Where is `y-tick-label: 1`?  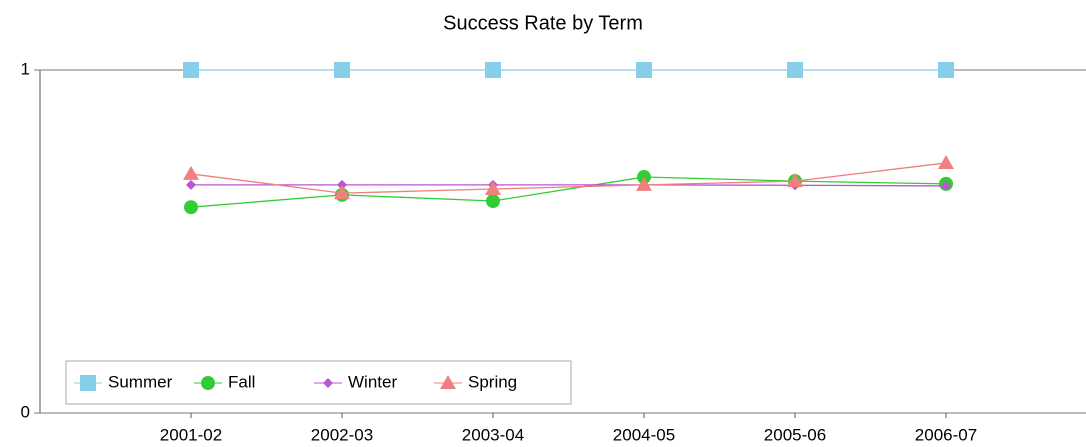
y-tick-label: 1 is located at coordinates (25, 68).